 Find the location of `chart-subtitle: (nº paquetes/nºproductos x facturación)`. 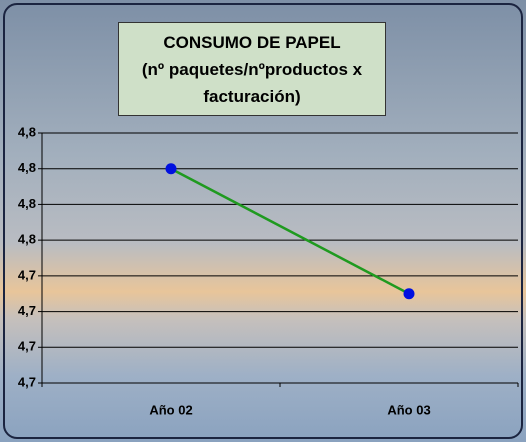

chart-subtitle: (nº paquetes/nºproductos x facturación) is located at coordinates (252, 83).